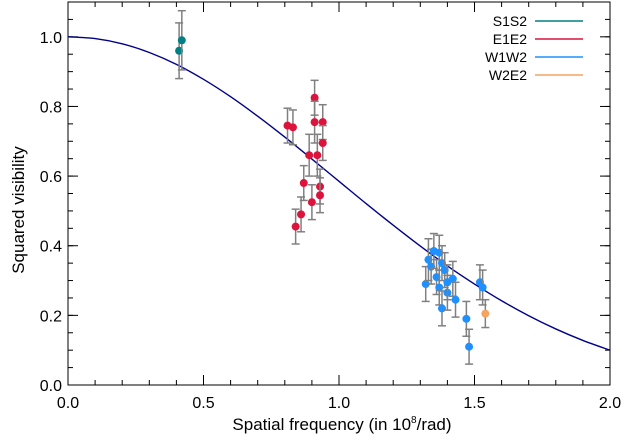  Describe the element at coordinates (510, 39) in the screenshot. I see `legend-label-e1e2: E1E2` at that location.